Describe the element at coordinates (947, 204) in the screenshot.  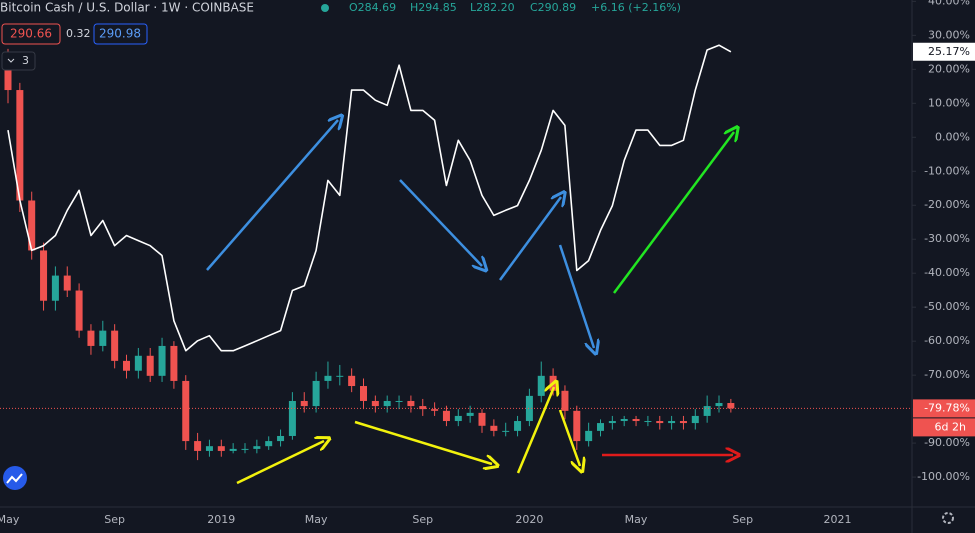
I see `y-tick-label: -20.00%` at that location.